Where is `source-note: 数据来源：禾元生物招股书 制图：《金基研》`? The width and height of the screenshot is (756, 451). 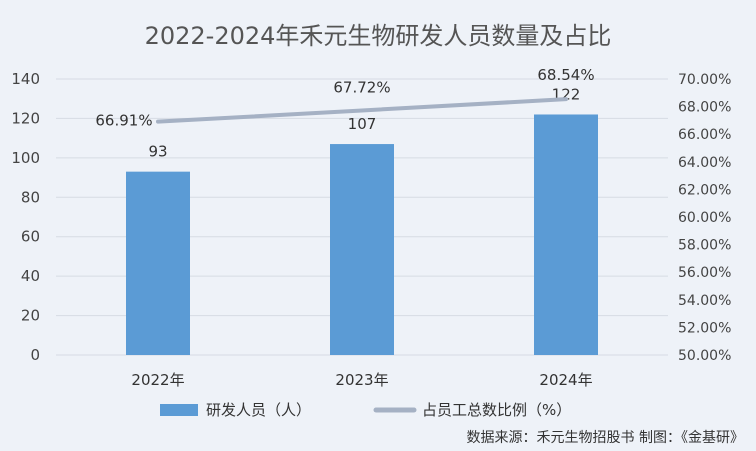 source-note: 数据来源：禾元生物招股书 制图：《金基研》 is located at coordinates (605, 437).